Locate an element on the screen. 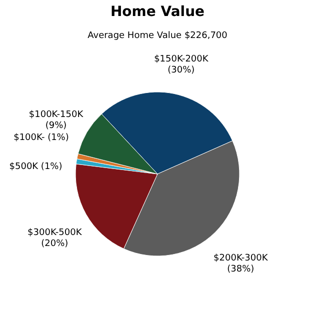  slice-label: $100K-150K is located at coordinates (56, 115).